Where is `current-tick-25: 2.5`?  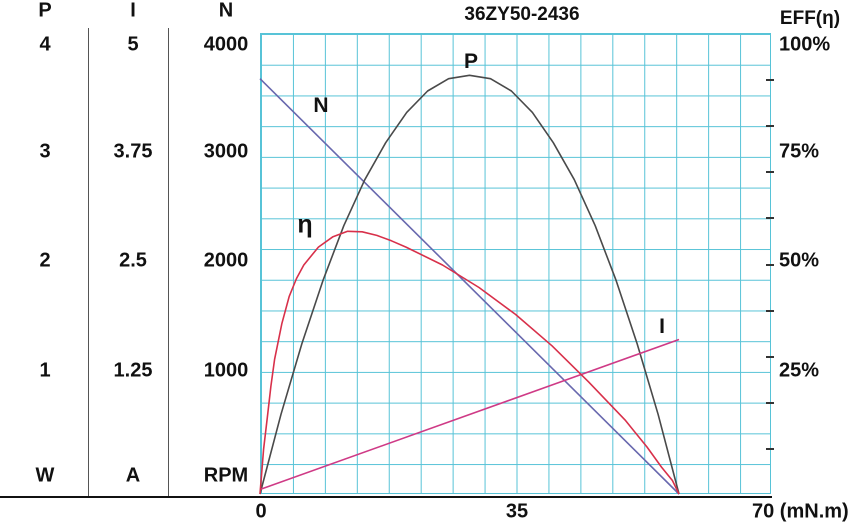
current-tick-25: 2.5 is located at coordinates (133, 260).